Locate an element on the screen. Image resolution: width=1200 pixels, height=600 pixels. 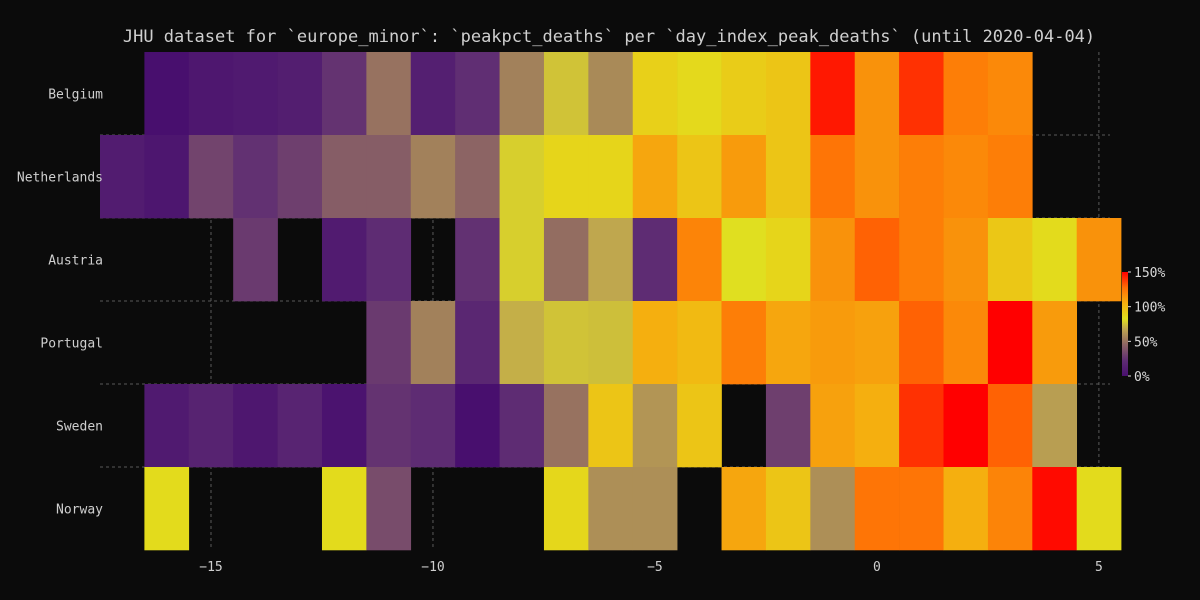
row-label: Belgium is located at coordinates (75, 95).